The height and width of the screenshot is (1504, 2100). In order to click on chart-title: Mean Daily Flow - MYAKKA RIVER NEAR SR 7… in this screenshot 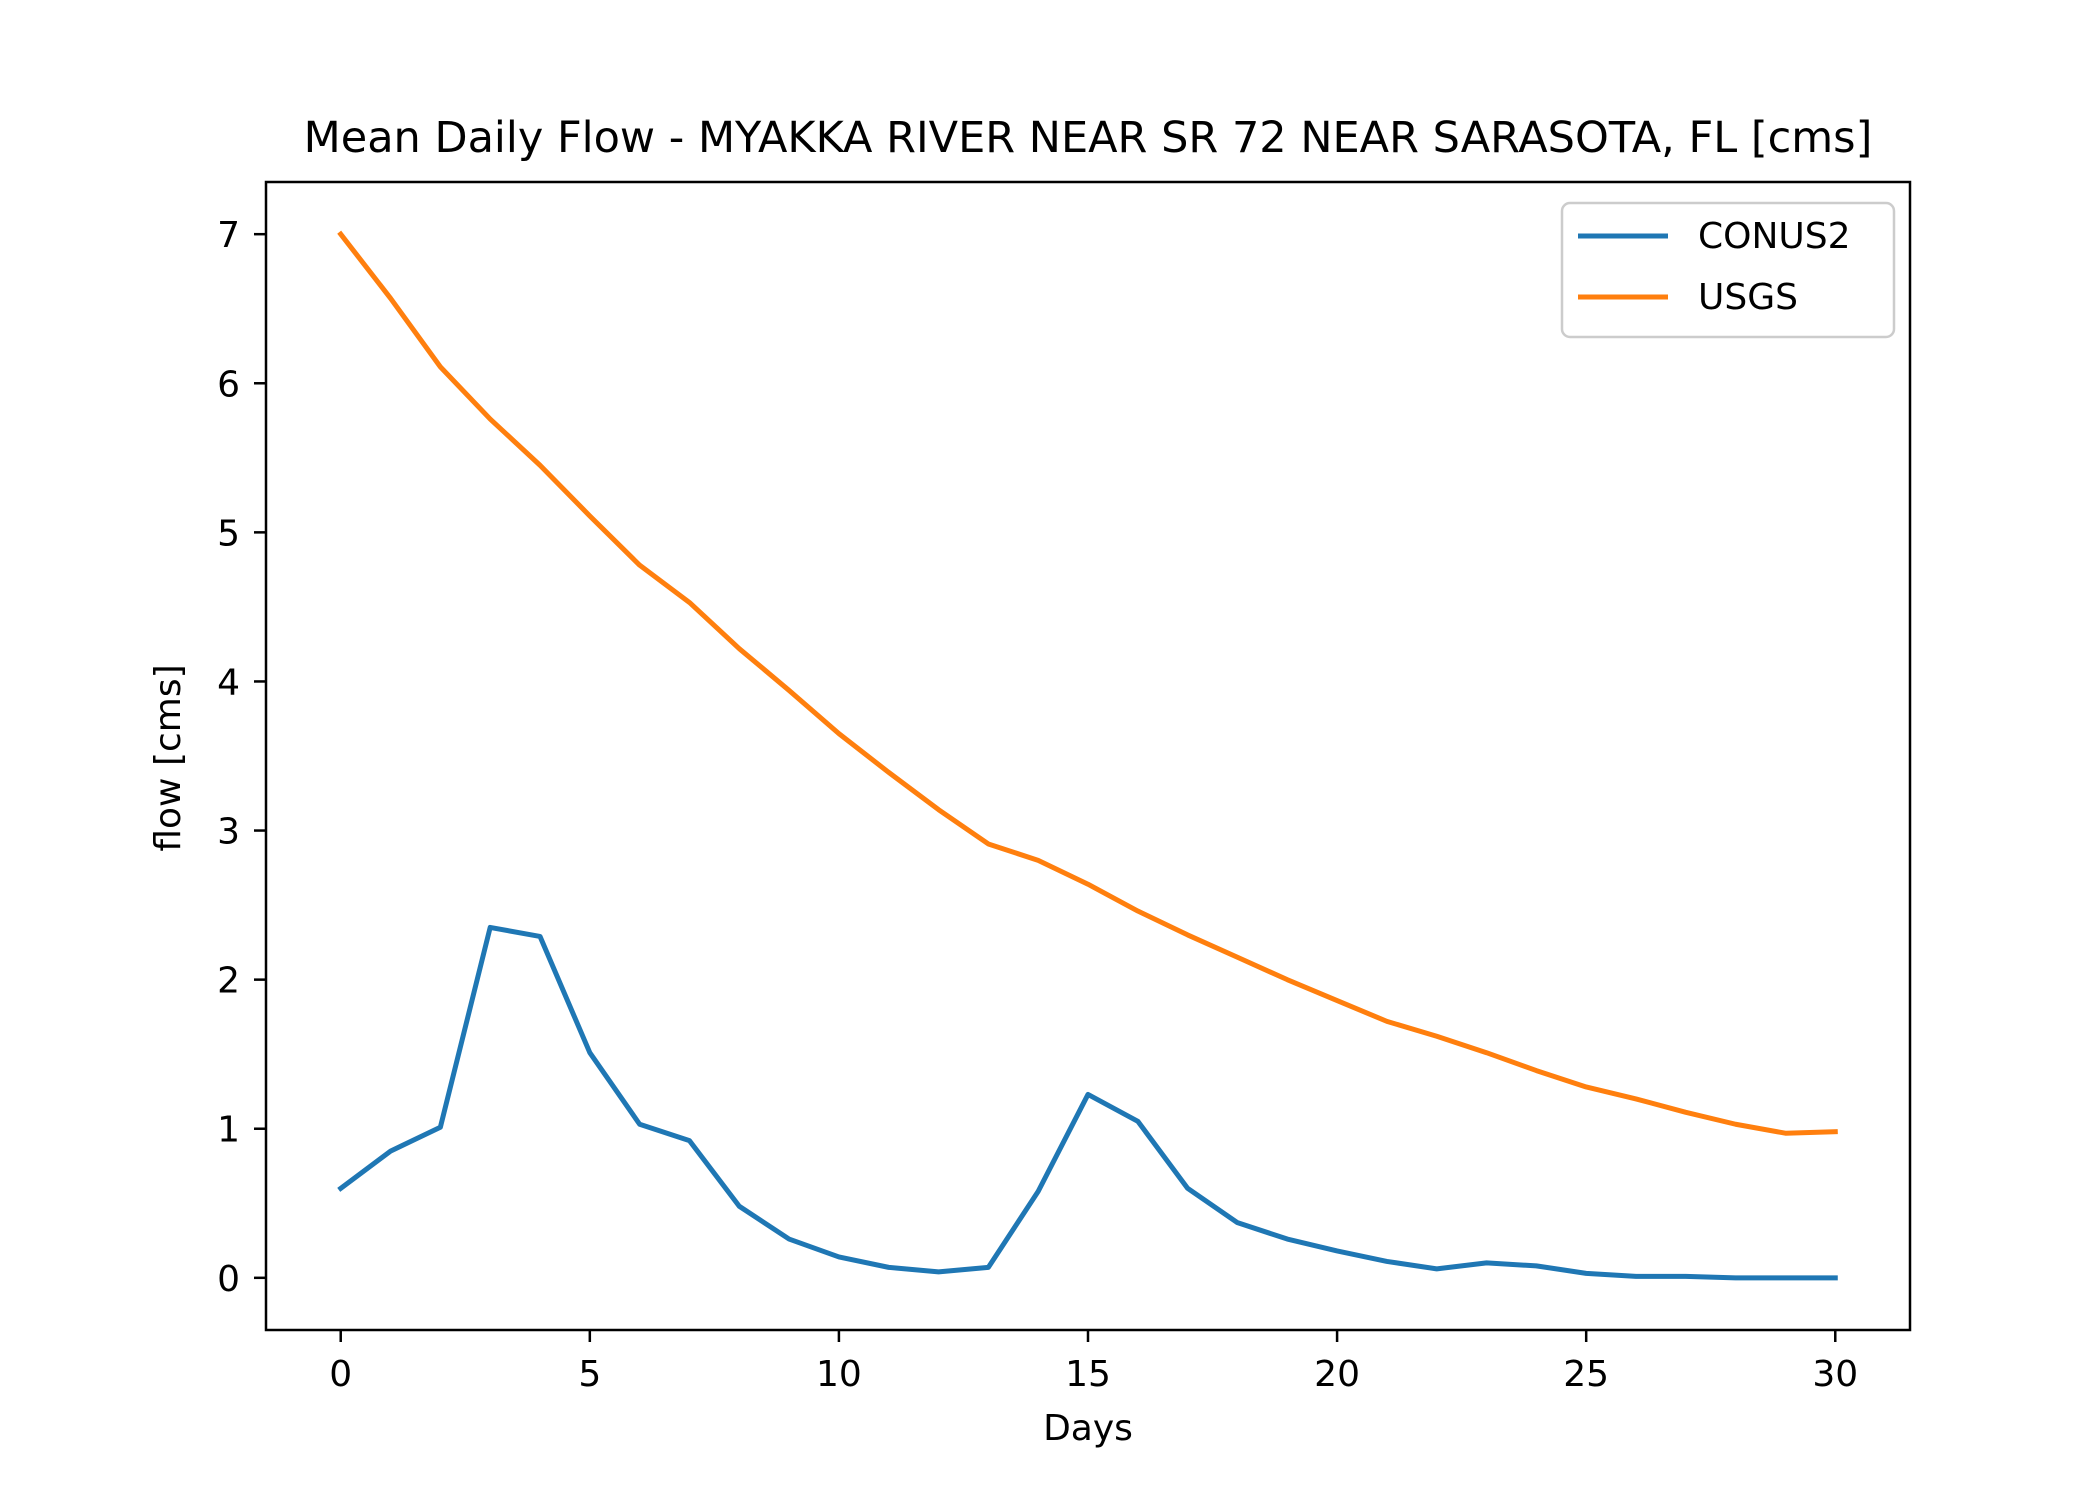, I will do `click(1088, 138)`.